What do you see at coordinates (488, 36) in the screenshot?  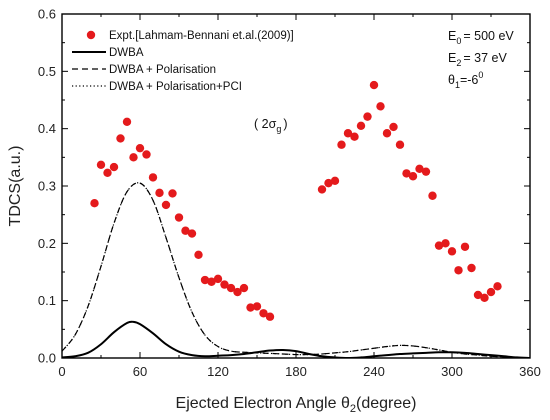 I see `annotation-e0-rest: = 500 eV` at bounding box center [488, 36].